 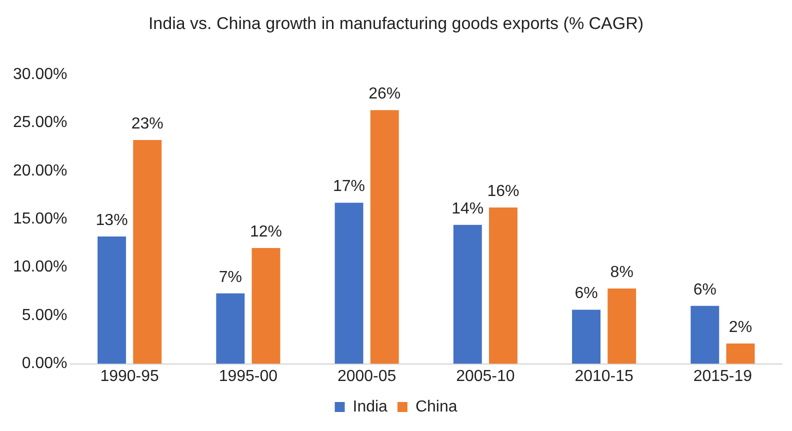 I want to click on data-label: 16%, so click(x=503, y=191).